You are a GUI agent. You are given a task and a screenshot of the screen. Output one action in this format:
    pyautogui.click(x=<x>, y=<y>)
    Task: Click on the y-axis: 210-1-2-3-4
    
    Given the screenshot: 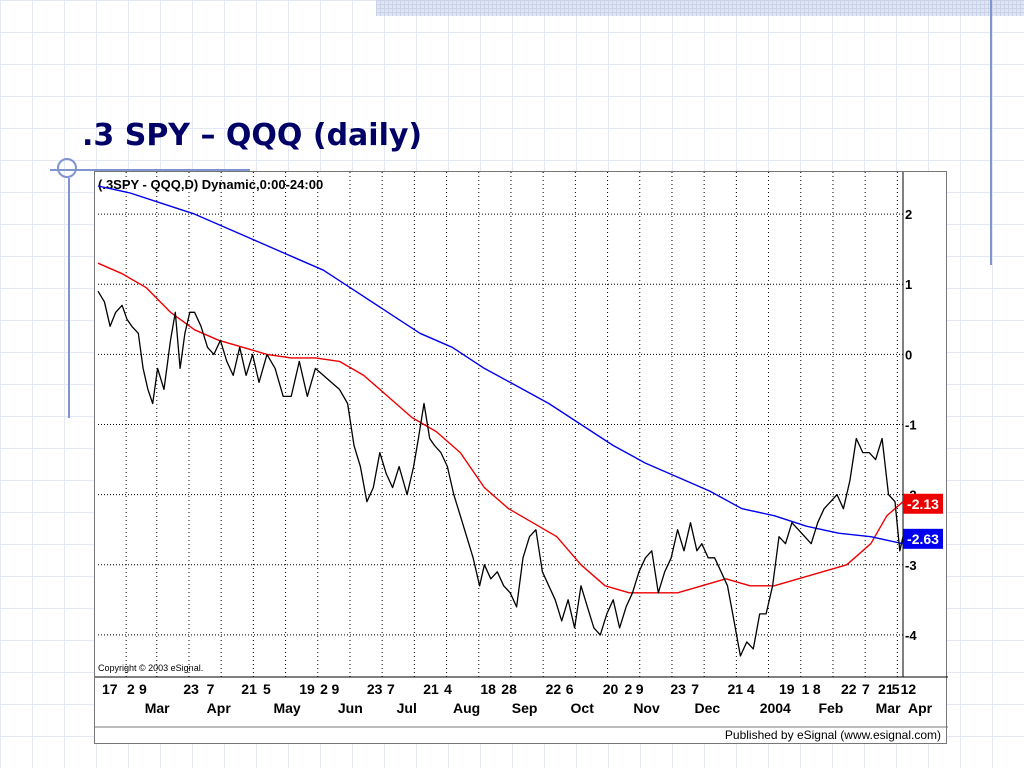 What is the action you would take?
    pyautogui.click(x=911, y=425)
    